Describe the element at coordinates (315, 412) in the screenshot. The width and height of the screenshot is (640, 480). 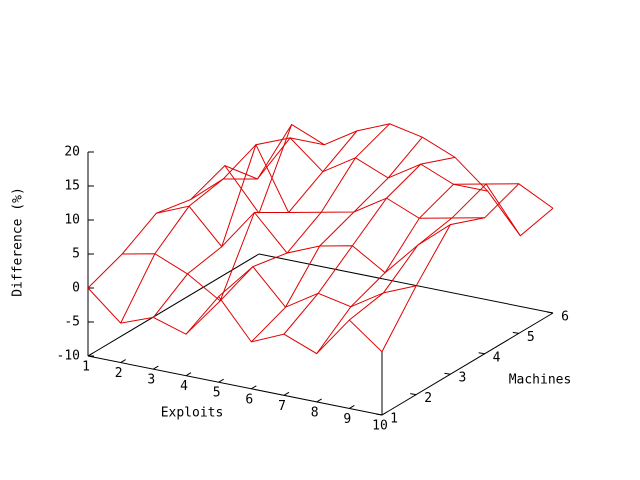
I see `x-tick-label: 8` at that location.